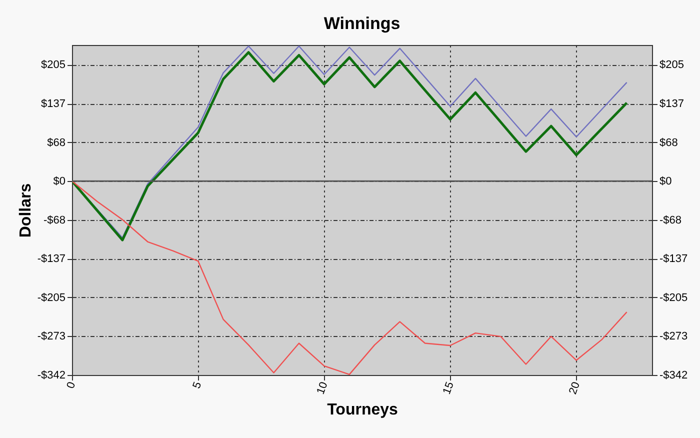 This screenshot has height=438, width=700. What do you see at coordinates (51, 298) in the screenshot?
I see `y-tick-label: -$205` at bounding box center [51, 298].